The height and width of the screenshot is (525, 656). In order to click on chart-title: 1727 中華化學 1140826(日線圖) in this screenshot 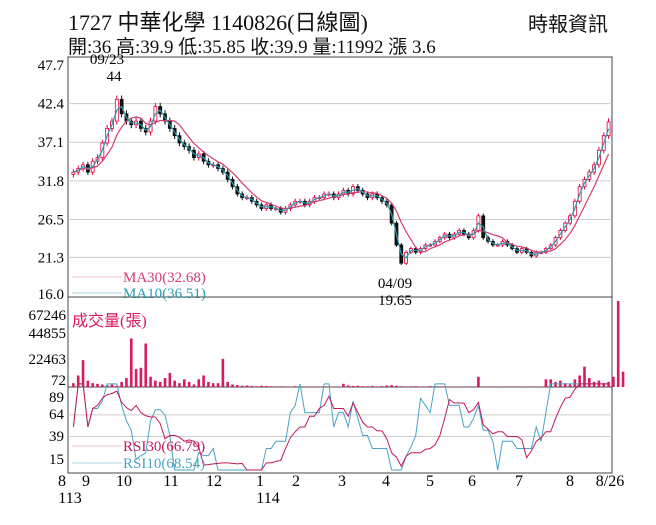, I will do `click(218, 22)`.